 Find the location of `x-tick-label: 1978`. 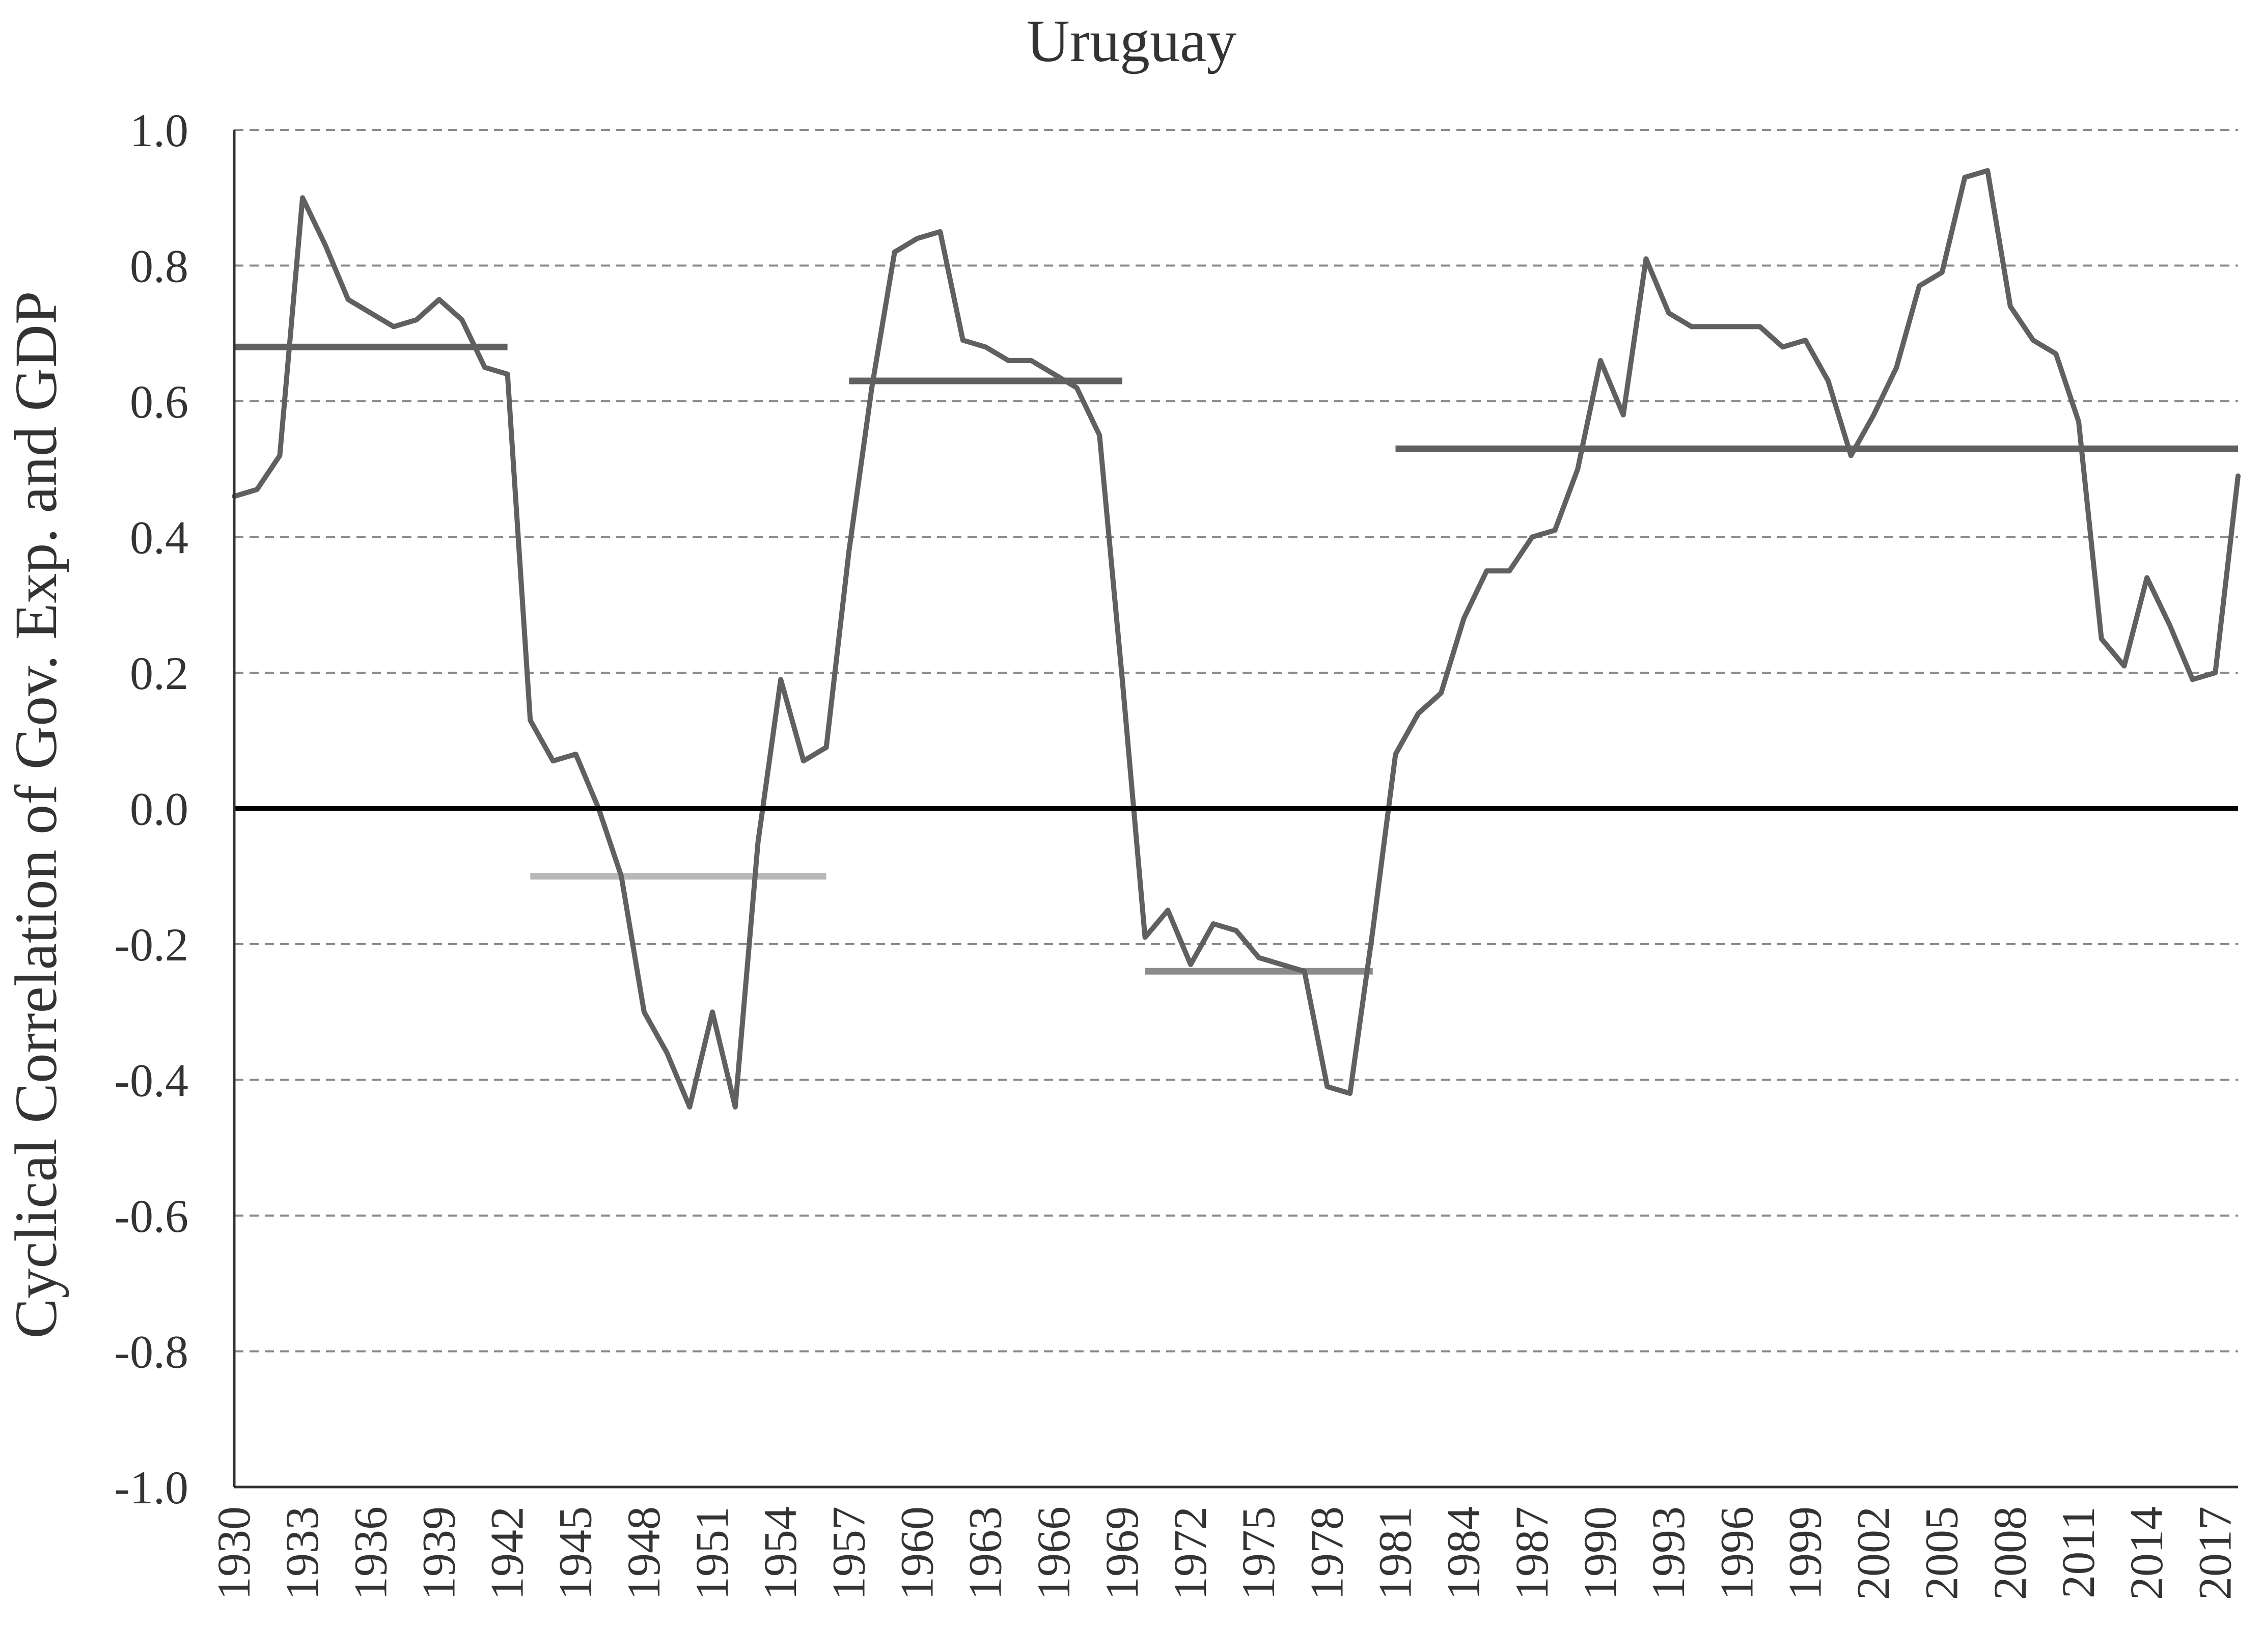

x-tick-label: 1978 is located at coordinates (1327, 1553).